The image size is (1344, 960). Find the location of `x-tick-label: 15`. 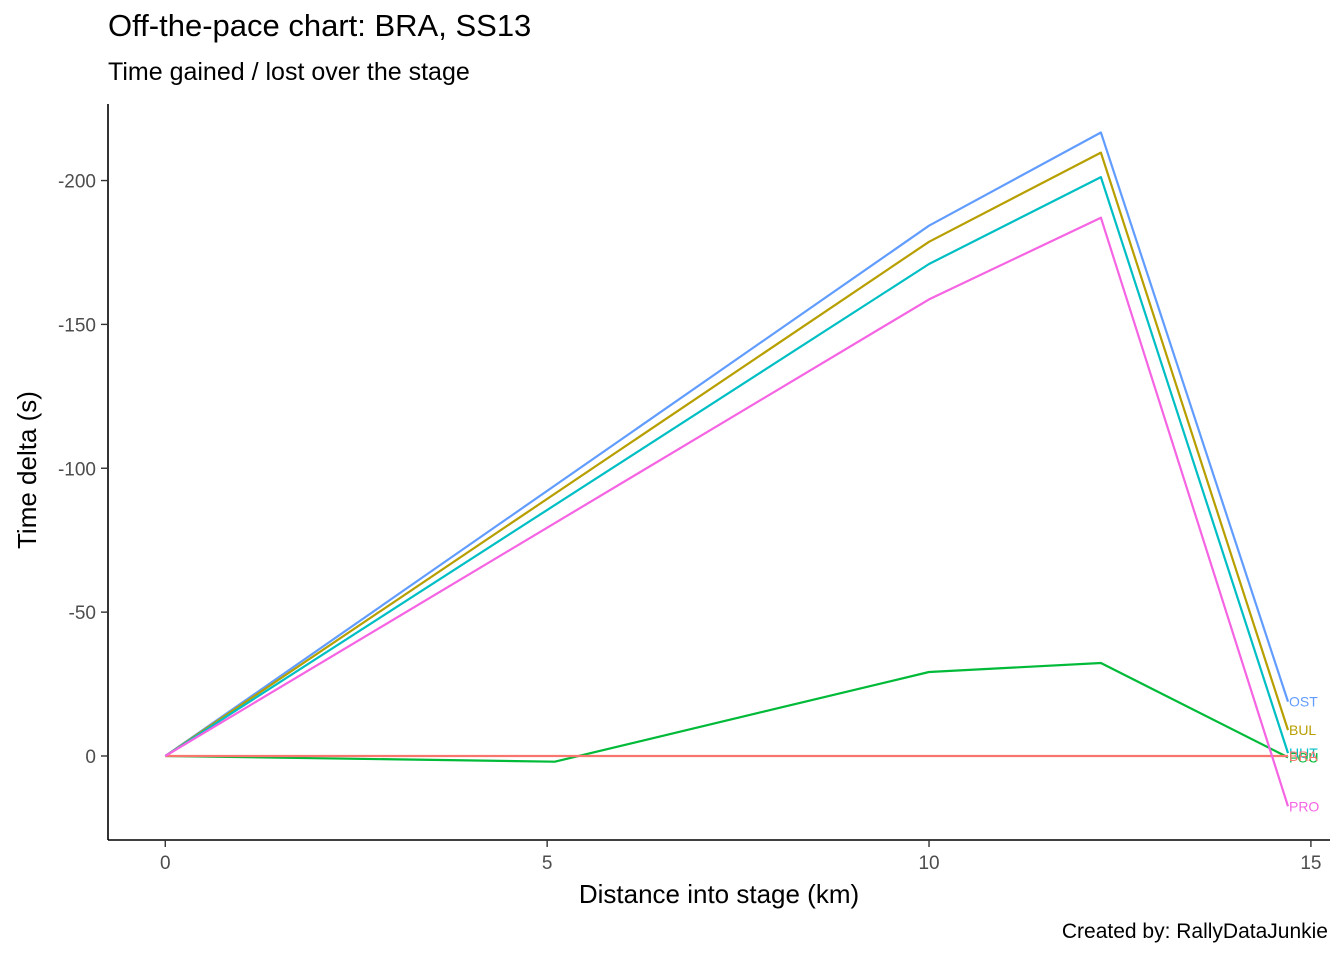

x-tick-label: 15 is located at coordinates (1310, 863).